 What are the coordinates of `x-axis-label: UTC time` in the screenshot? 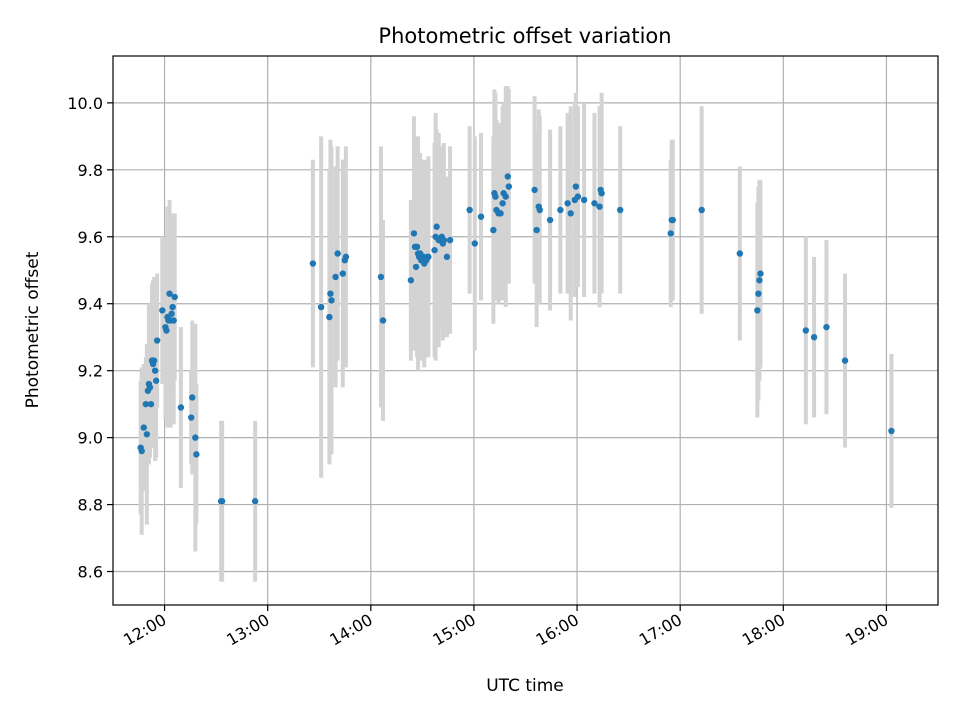 It's located at (525, 686).